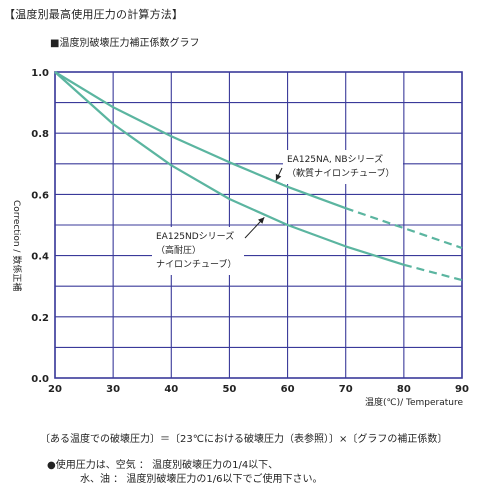 The image size is (500, 500). What do you see at coordinates (201, 479) in the screenshot?
I see `note-water-oil: 水、油 ： 温度別破壊圧力の1/6以下でご使用下さい。` at bounding box center [201, 479].